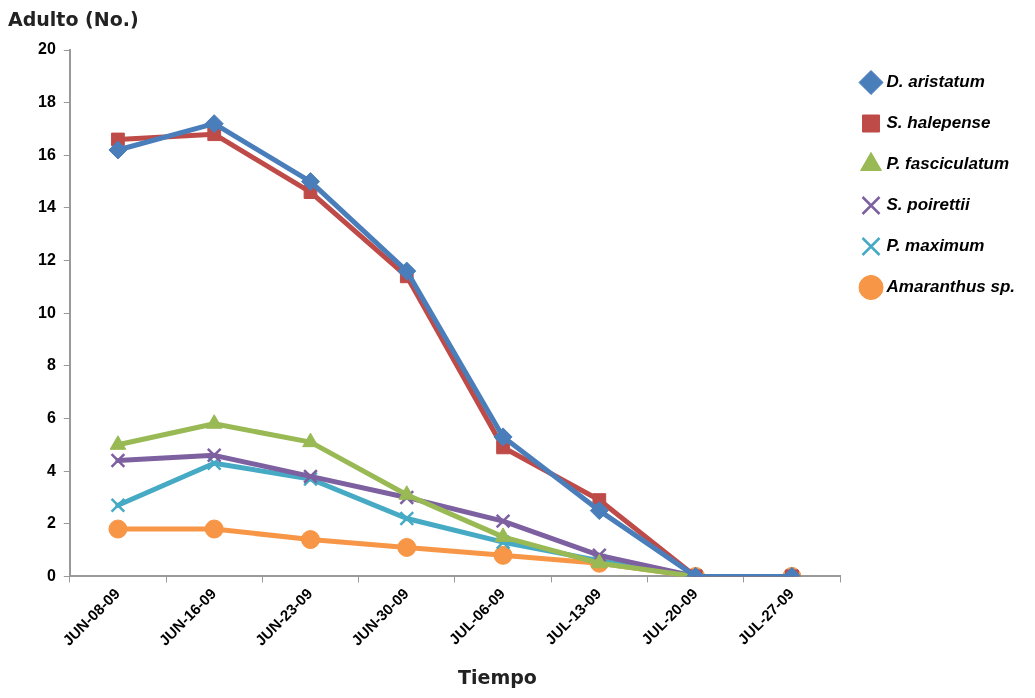 Image resolution: width=1035 pixels, height=698 pixels. Describe the element at coordinates (938, 123) in the screenshot. I see `legend-label: S. halepense` at that location.